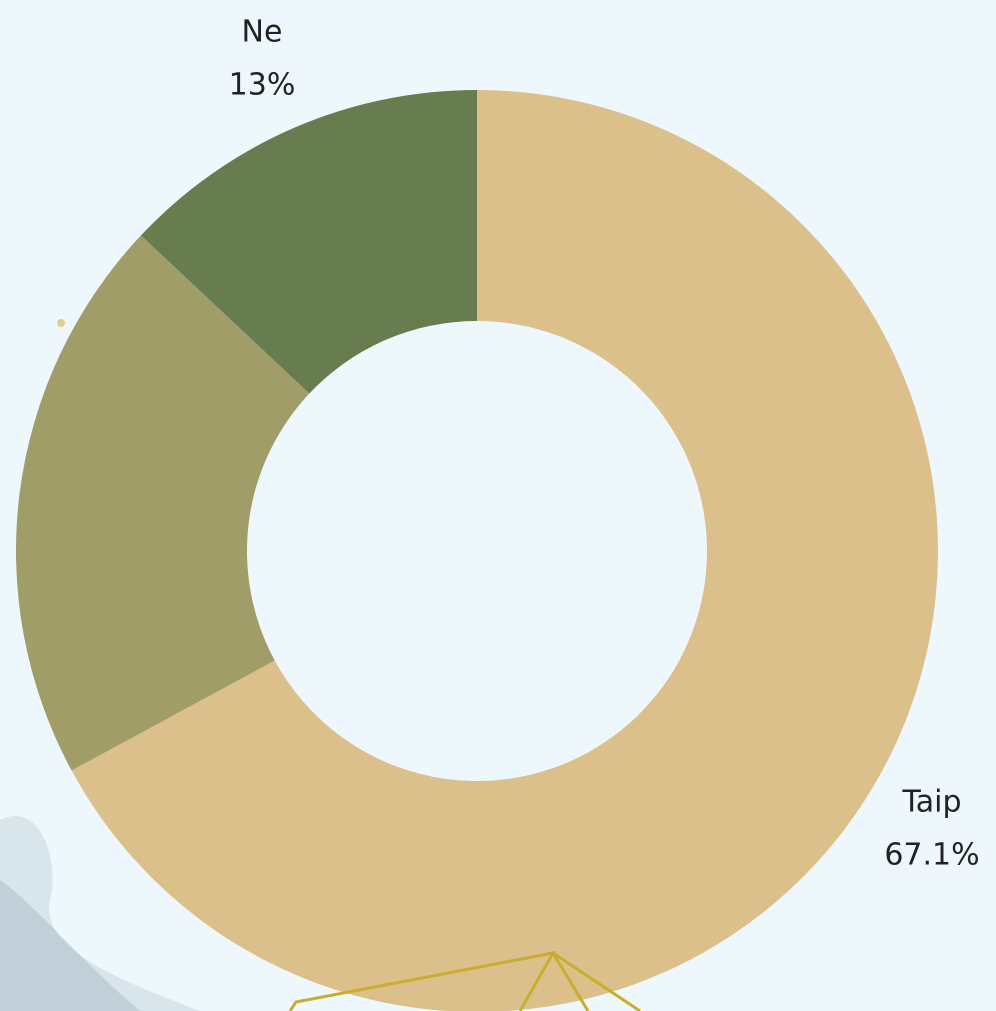  Describe the element at coordinates (931, 802) in the screenshot. I see `slice-label: Taip` at that location.